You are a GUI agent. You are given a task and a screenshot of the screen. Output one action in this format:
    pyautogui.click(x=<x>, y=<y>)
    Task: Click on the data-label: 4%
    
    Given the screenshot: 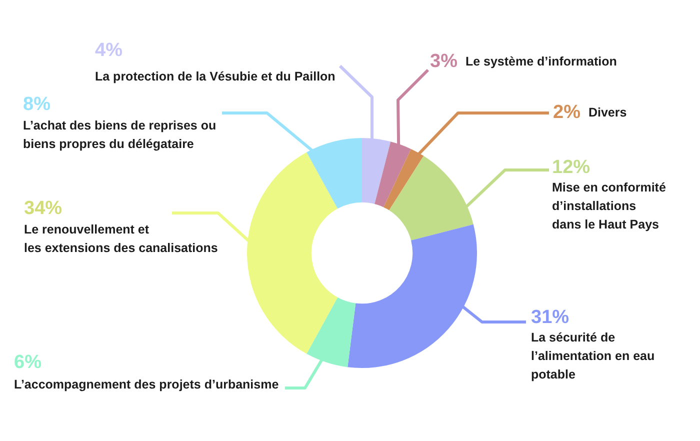 What is the action you would take?
    pyautogui.click(x=109, y=51)
    